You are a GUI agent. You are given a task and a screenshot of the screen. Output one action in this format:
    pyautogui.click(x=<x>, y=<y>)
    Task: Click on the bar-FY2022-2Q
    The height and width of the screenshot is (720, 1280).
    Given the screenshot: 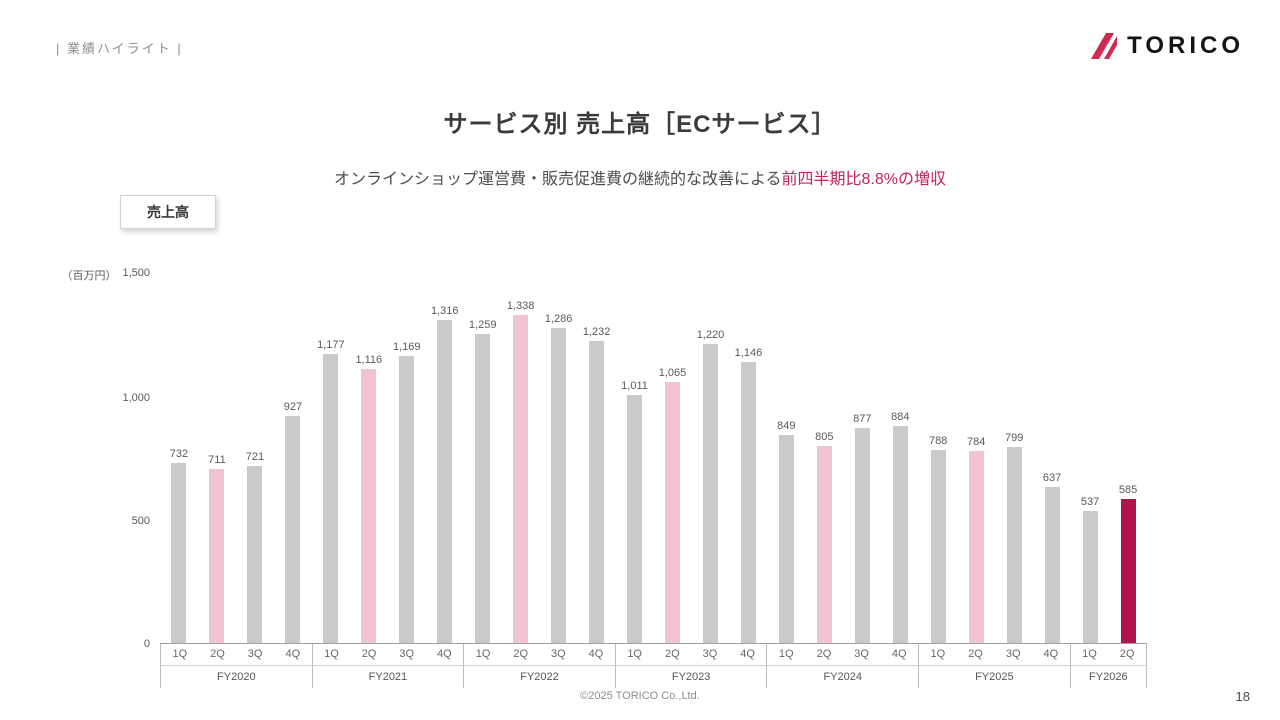 What is the action you would take?
    pyautogui.click(x=521, y=478)
    